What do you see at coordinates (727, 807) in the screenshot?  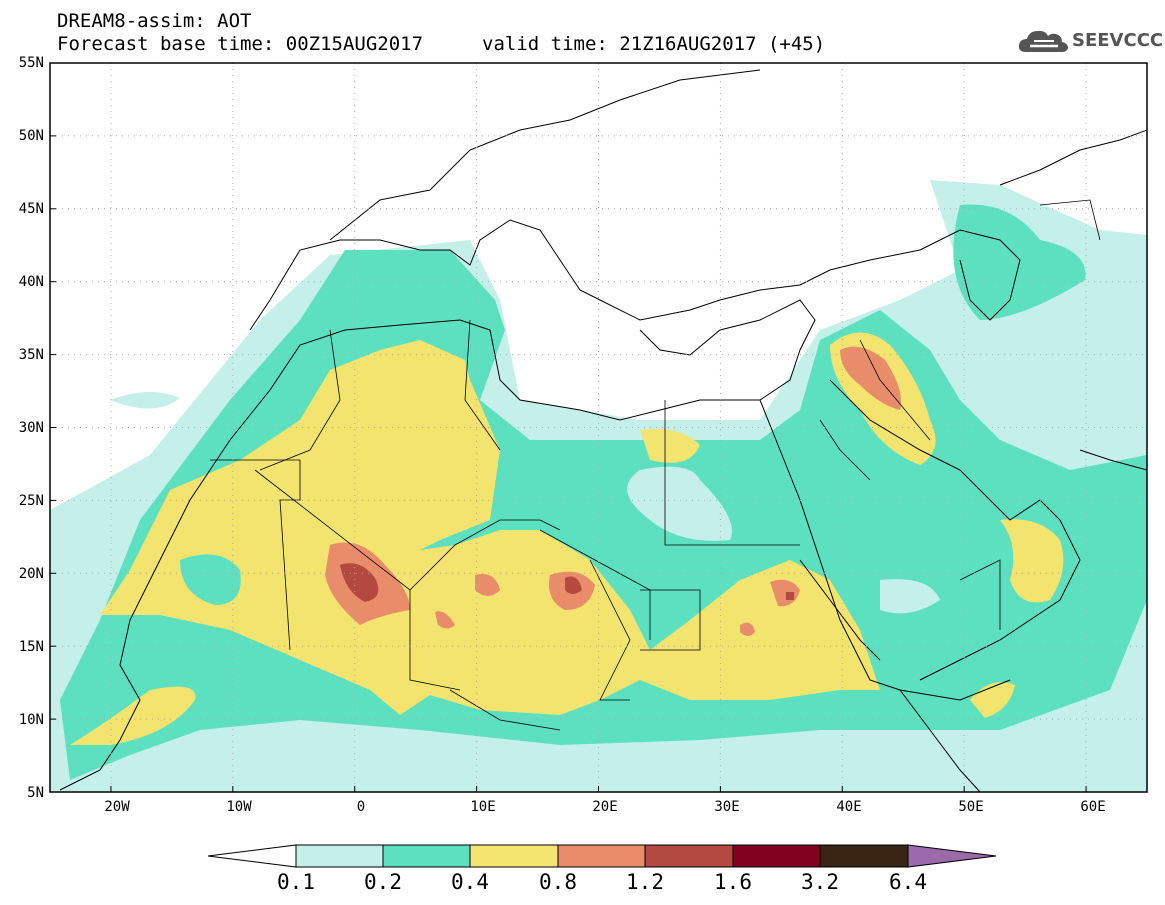 I see `lon-label-30e: 30E` at bounding box center [727, 807].